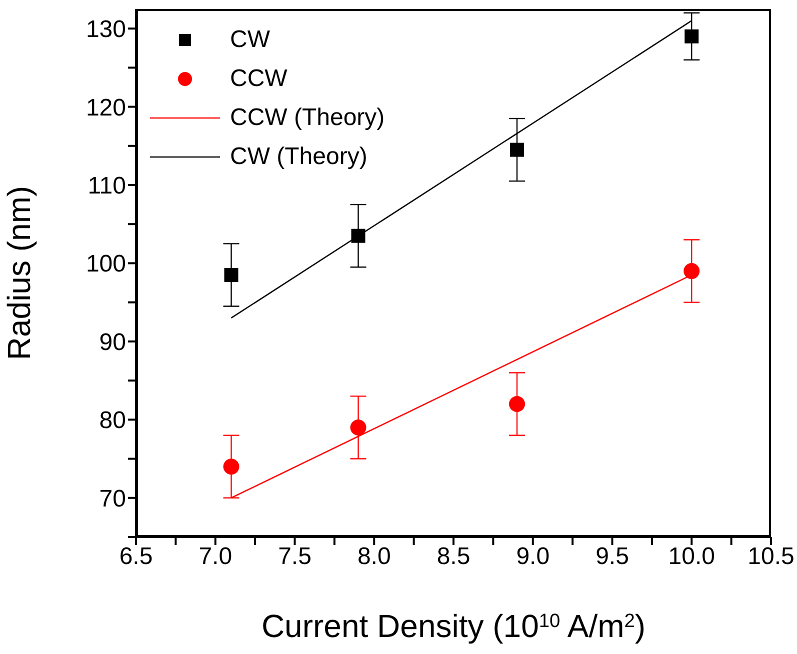 Image resolution: width=797 pixels, height=654 pixels. I want to click on y-tick-label: 80, so click(112, 420).